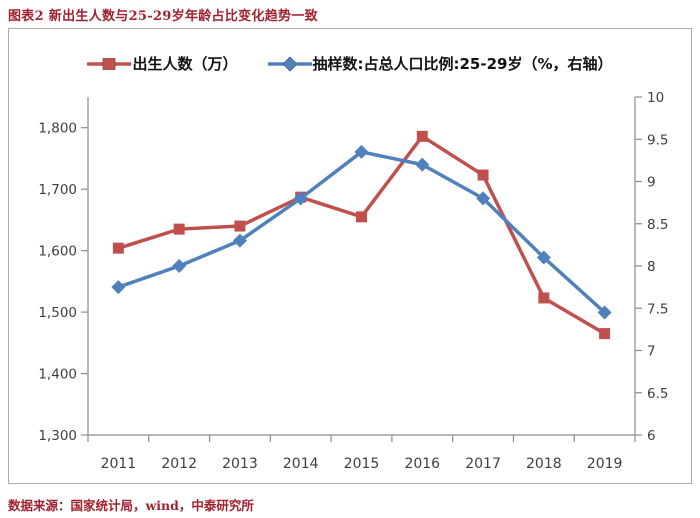 The height and width of the screenshot is (518, 700). Describe the element at coordinates (657, 394) in the screenshot. I see `axis-tick-label: 6.5` at that location.